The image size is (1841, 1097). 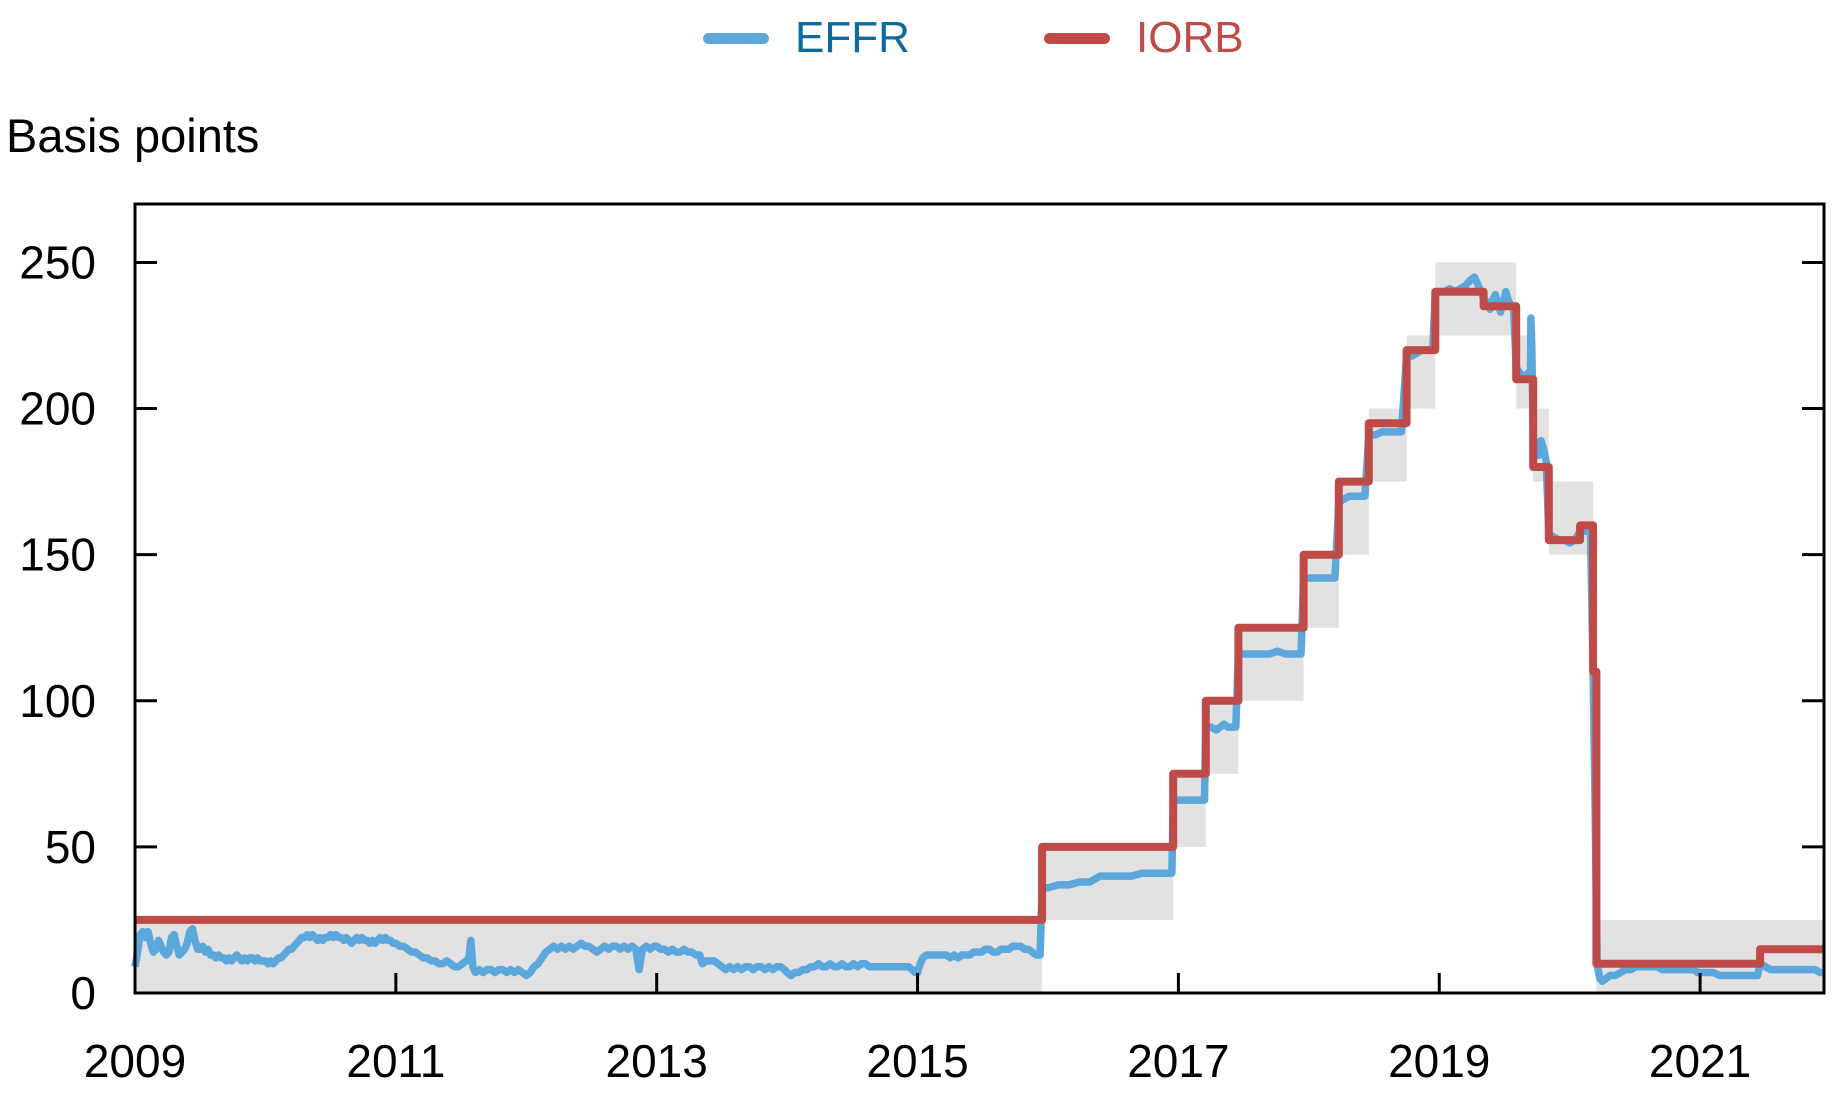 What do you see at coordinates (1439, 1061) in the screenshot?
I see `x-tick-label: 2019` at bounding box center [1439, 1061].